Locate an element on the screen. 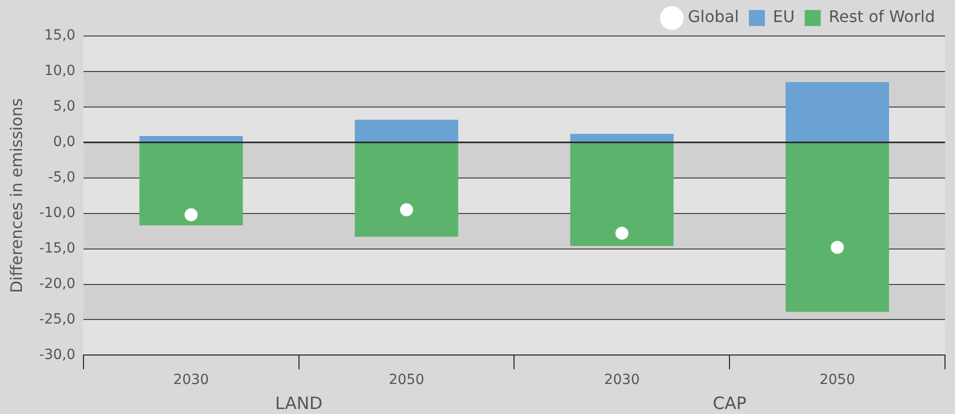  y-tick-label: -5,0 is located at coordinates (62, 178).